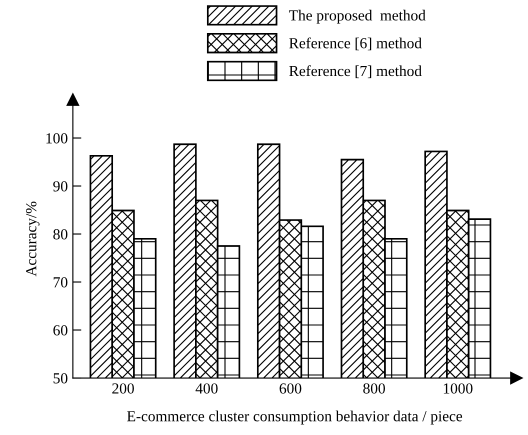  What do you see at coordinates (291, 388) in the screenshot?
I see `x-tick-label: 600` at bounding box center [291, 388].